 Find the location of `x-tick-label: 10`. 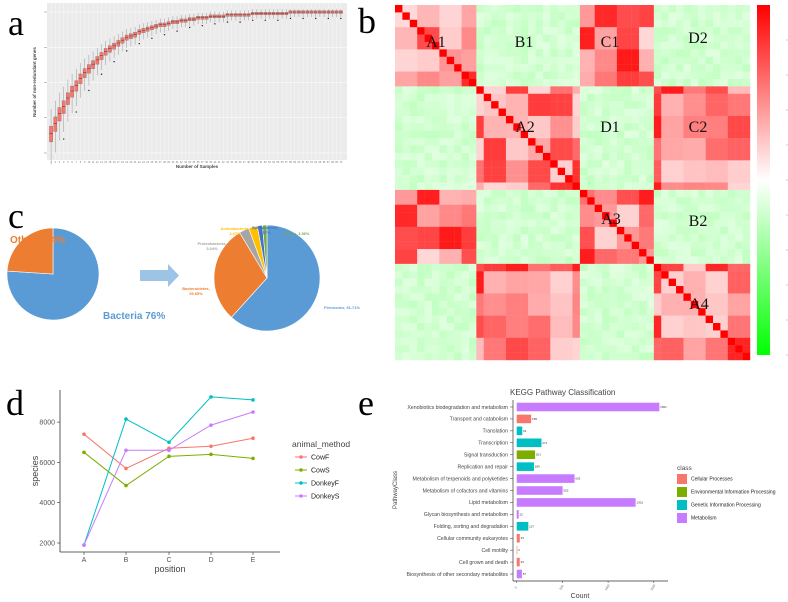

x-tick-label: 10 is located at coordinates (89, 162).